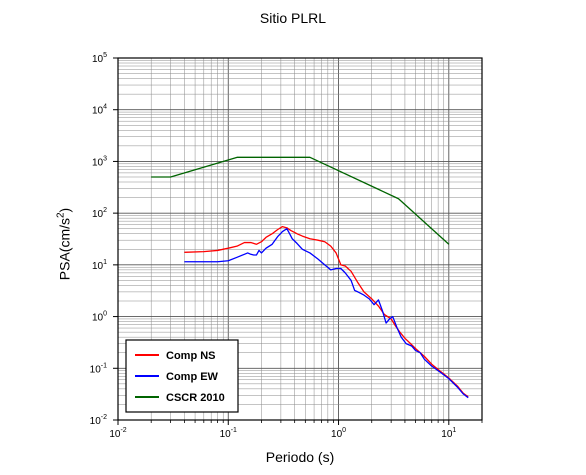 This screenshot has height=475, width=586. I want to click on chart-title: Sitio PLRL, so click(293, 18).